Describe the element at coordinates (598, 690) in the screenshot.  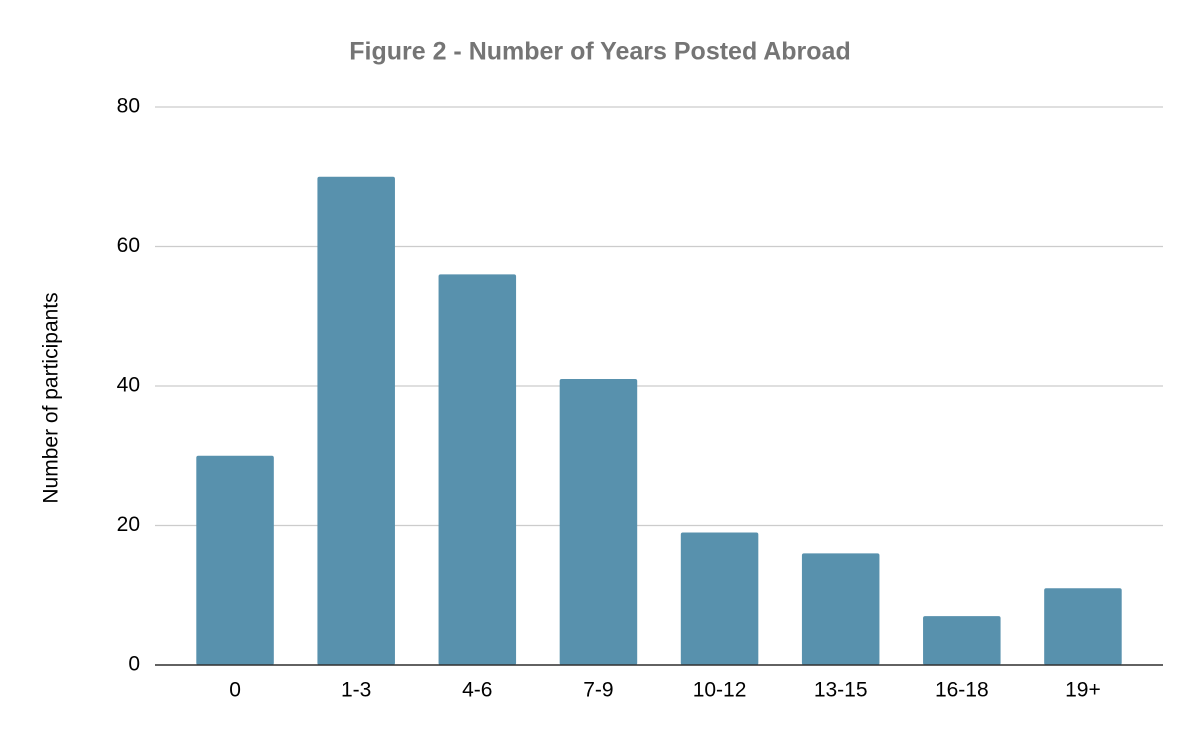
I see `x-tick-label: 7-9` at that location.